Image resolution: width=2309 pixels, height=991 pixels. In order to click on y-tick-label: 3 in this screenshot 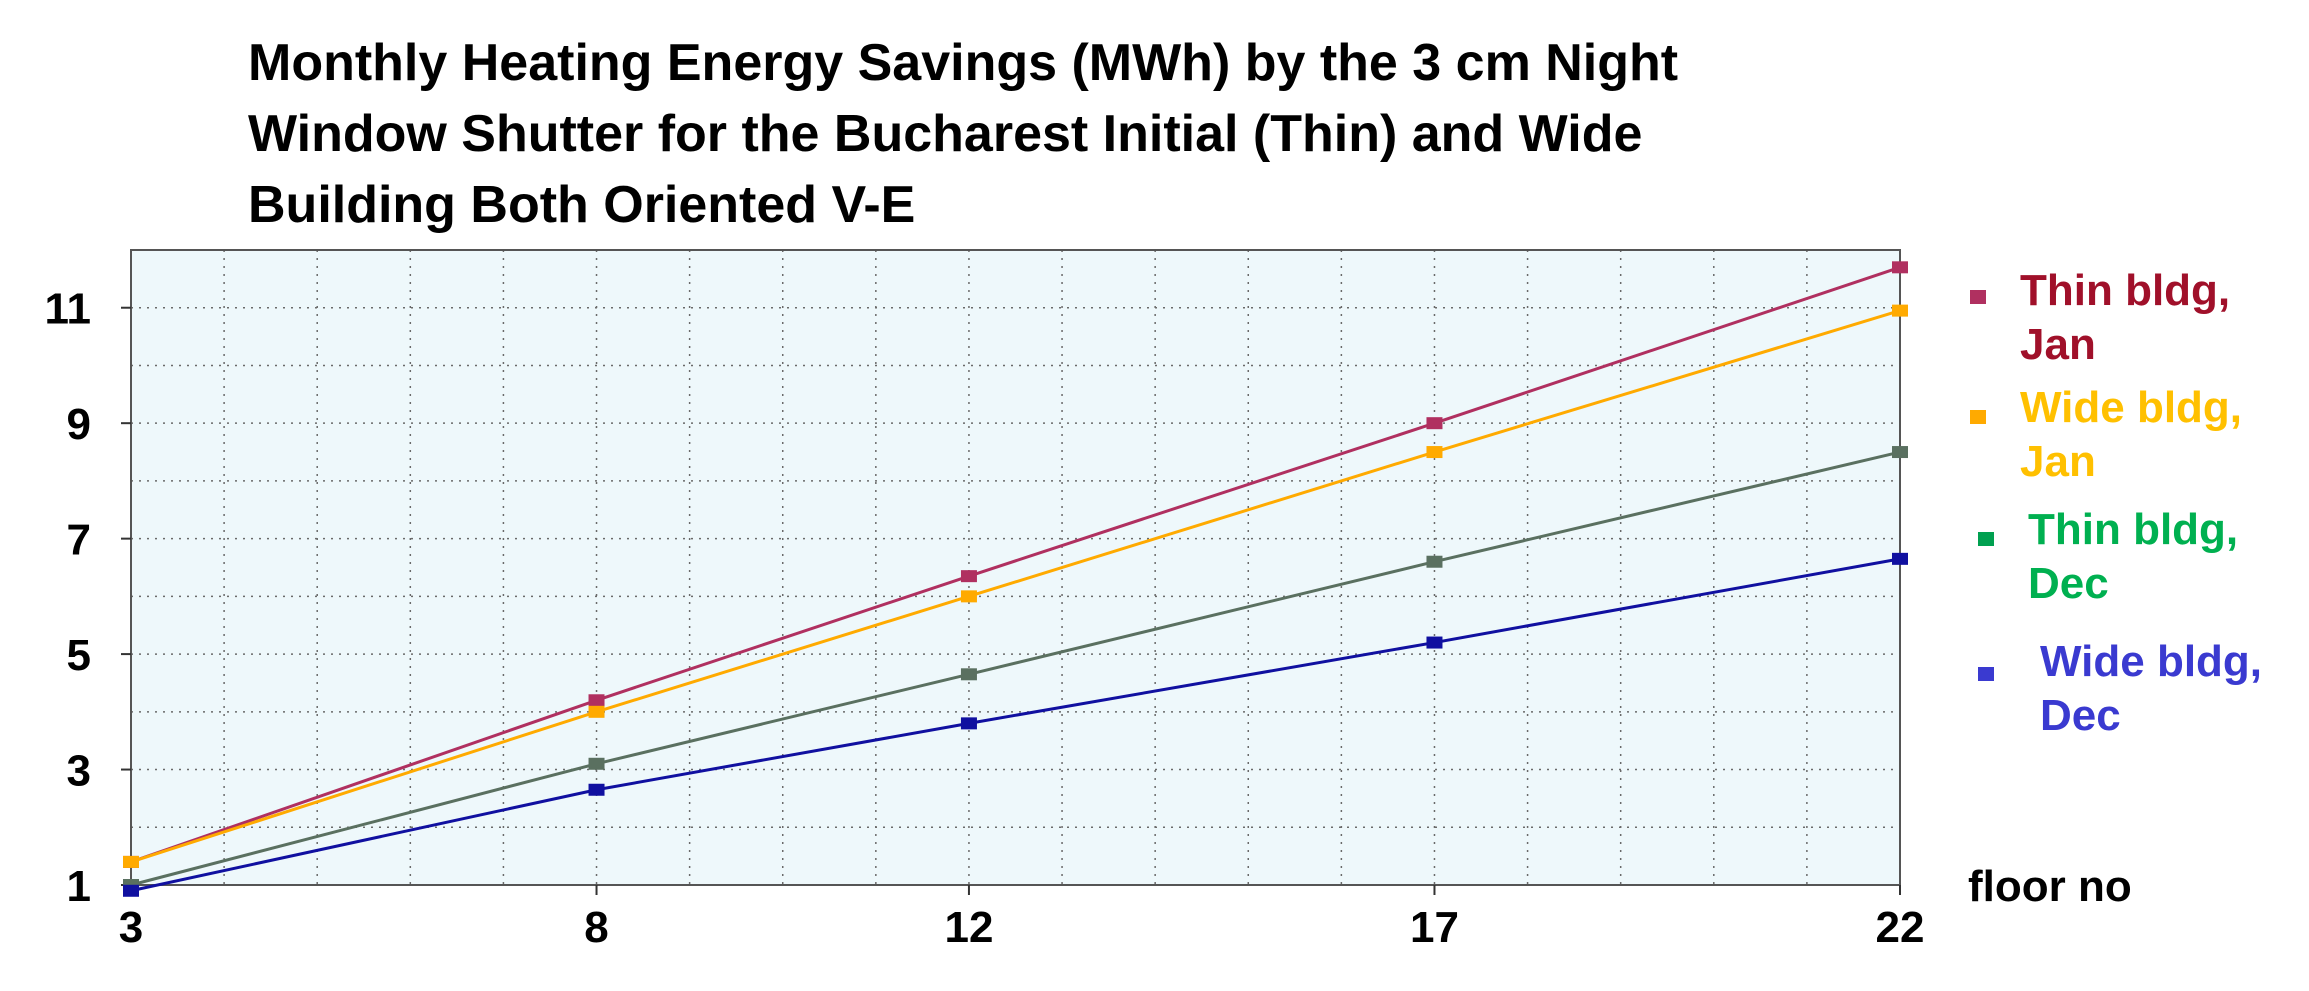, I will do `click(79, 771)`.